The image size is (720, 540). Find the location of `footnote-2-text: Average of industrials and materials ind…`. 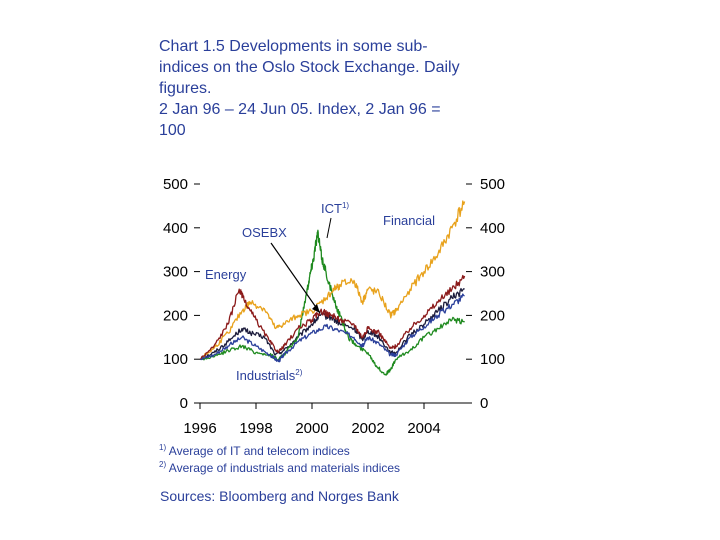

footnote-2-text: Average of industrials and materials ind… is located at coordinates (284, 468).